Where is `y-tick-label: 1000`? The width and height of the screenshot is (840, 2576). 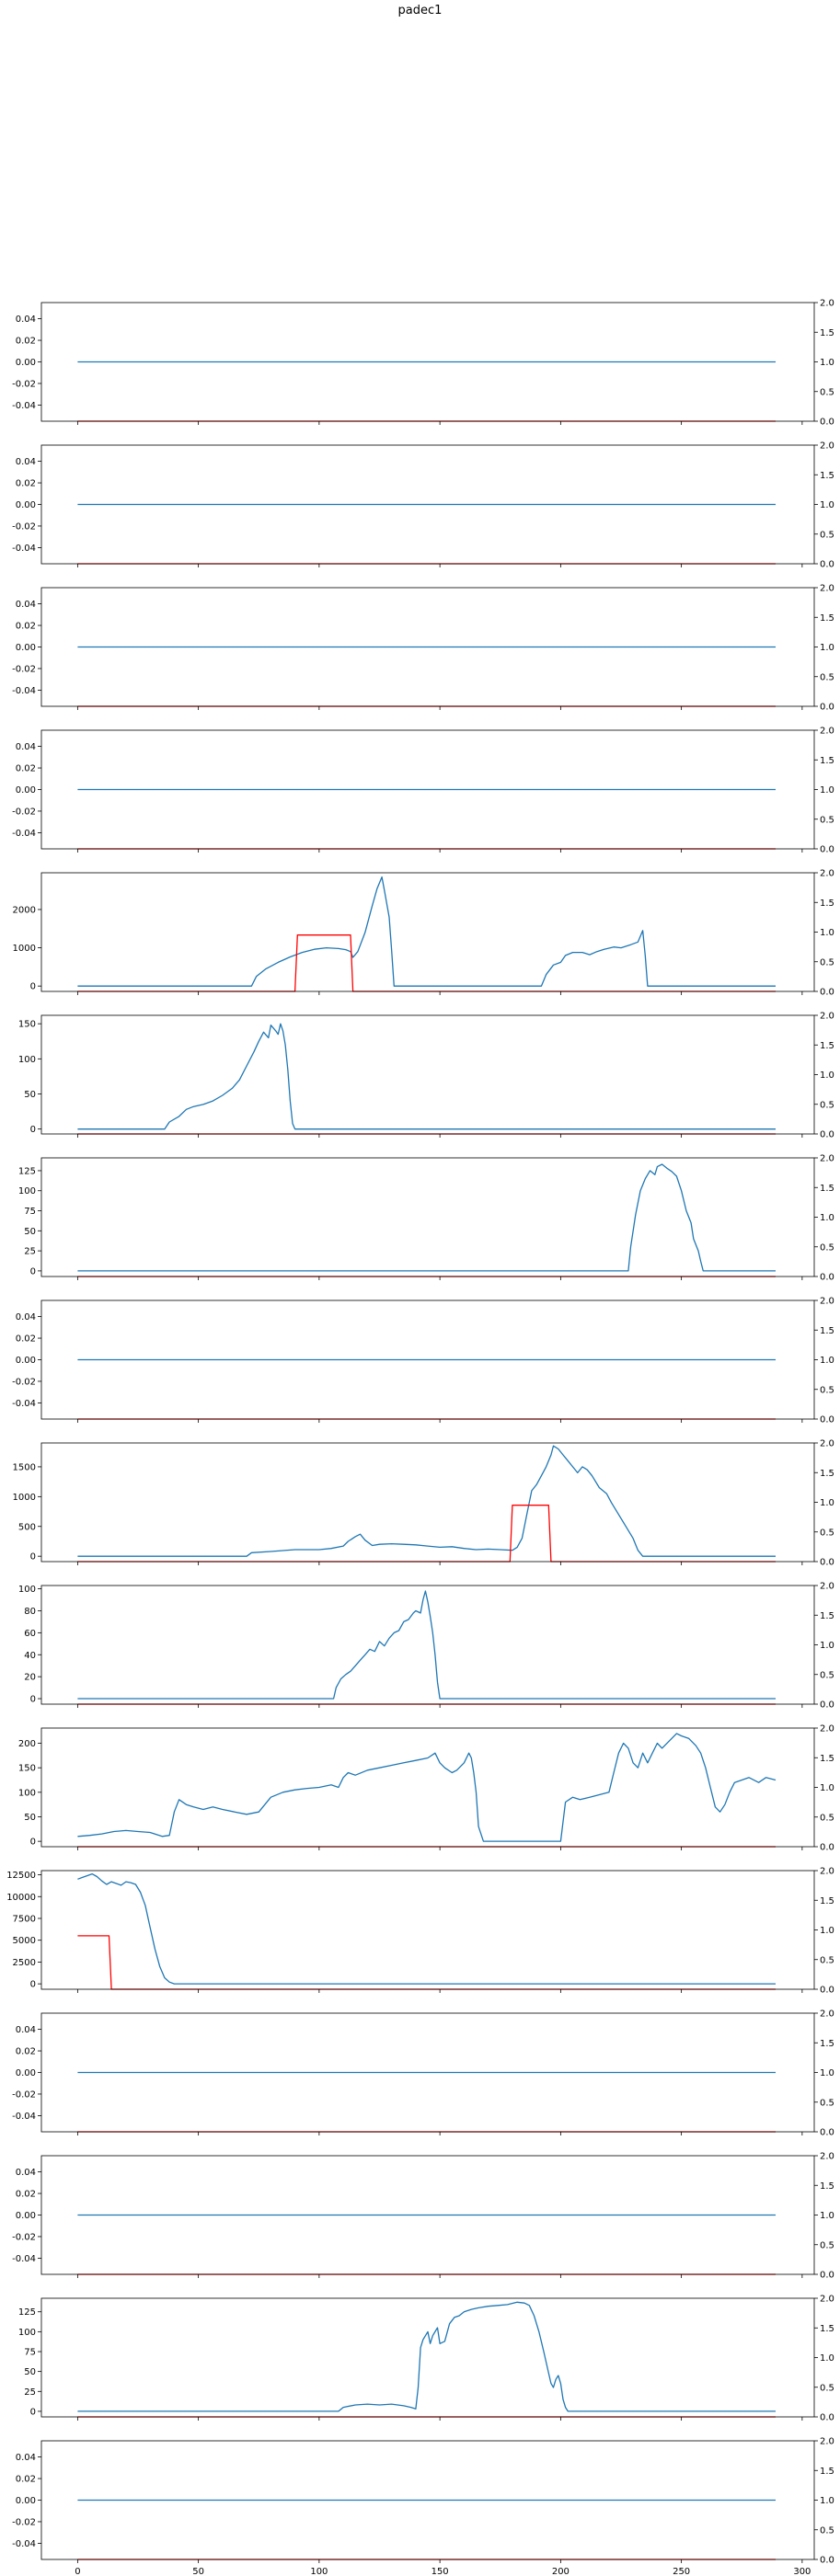
y-tick-label: 1000 is located at coordinates (24, 1498).